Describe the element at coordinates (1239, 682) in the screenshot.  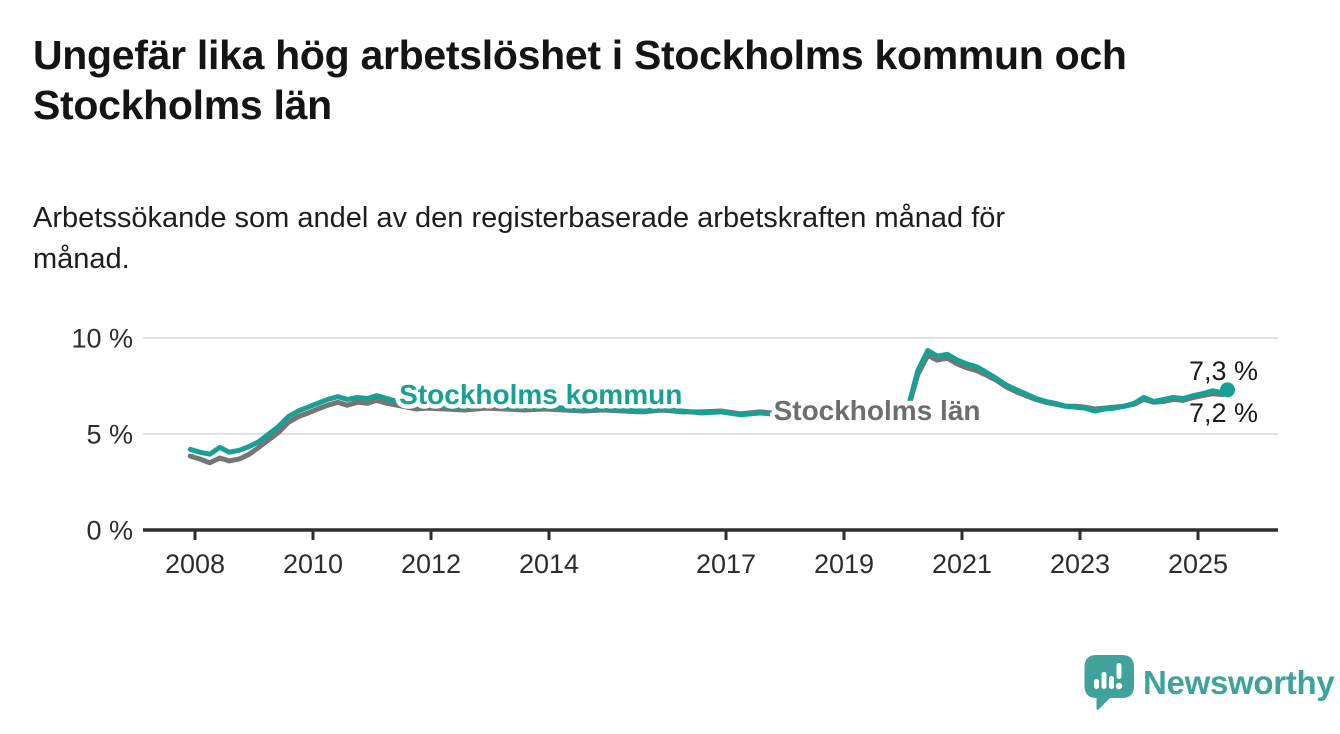
I see `newsworthy-logo-text: Newsworthy` at that location.